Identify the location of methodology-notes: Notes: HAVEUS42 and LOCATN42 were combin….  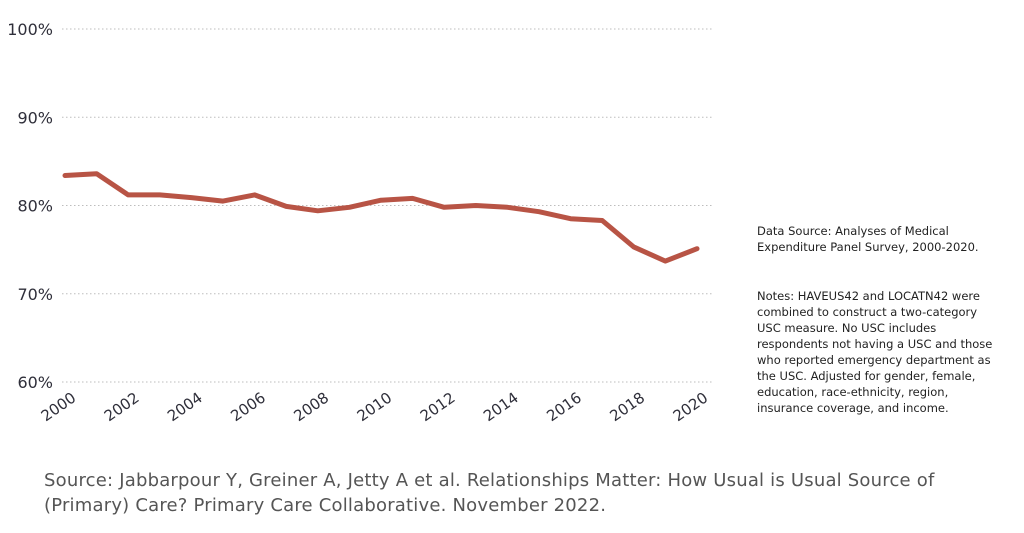
(877, 352).